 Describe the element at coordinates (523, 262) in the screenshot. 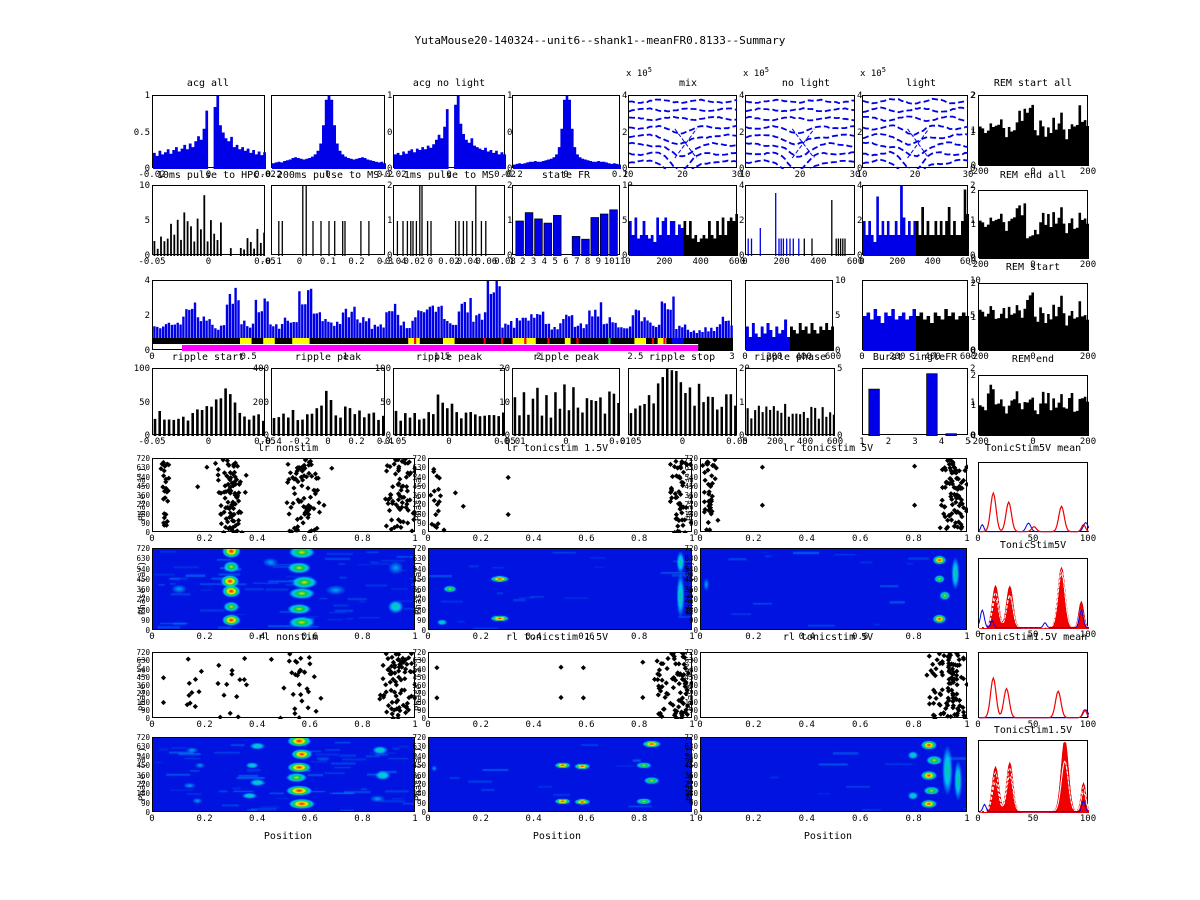

I see `x-tick-label: 2` at that location.